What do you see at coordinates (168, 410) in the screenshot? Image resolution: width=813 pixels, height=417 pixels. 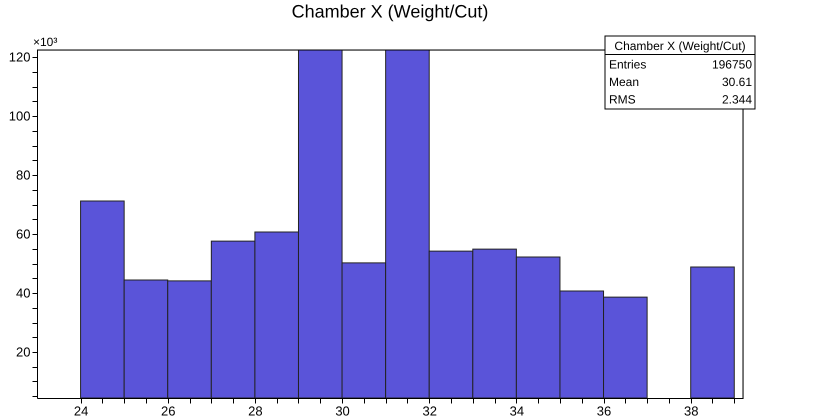 I see `x-tick-label: 26` at bounding box center [168, 410].